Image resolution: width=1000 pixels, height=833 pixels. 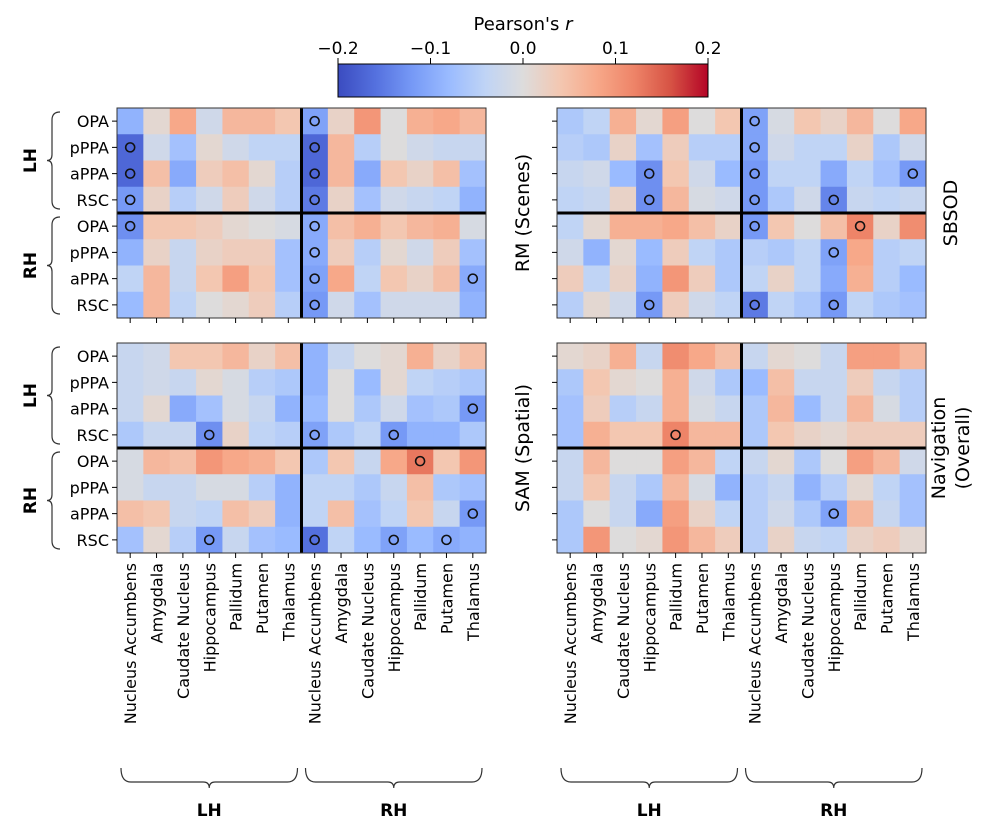 I want to click on row-label: RSC, so click(x=93, y=540).